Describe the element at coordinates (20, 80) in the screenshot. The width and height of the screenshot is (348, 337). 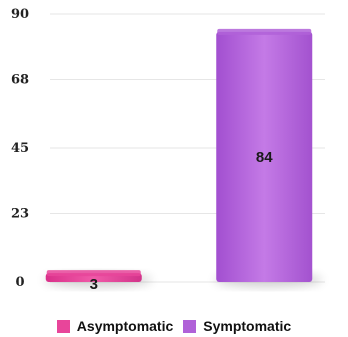
I see `y-tick-label-3: 68` at that location.